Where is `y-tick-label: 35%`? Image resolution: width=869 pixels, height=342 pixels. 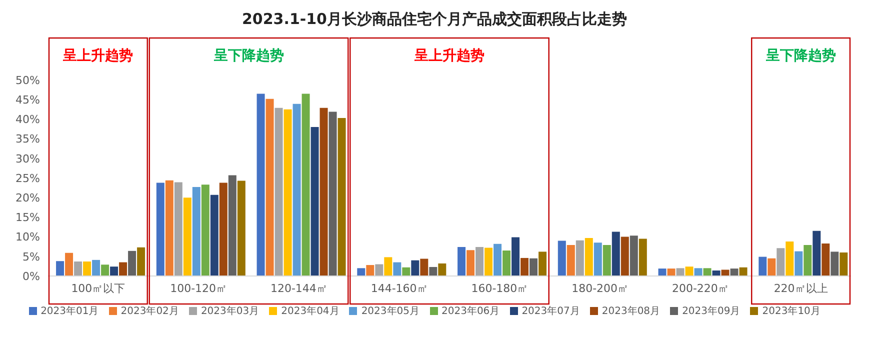
y-tick-label: 35% is located at coordinates (28, 139).